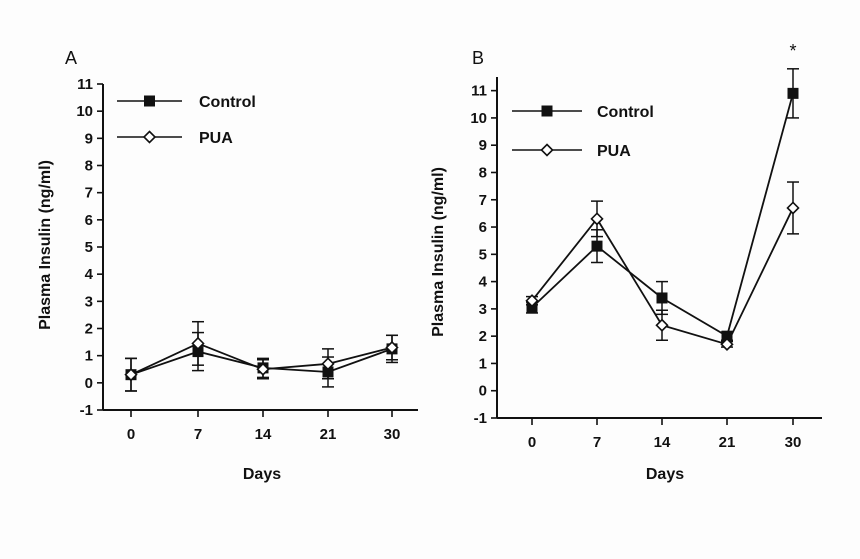 The image size is (860, 559). I want to click on y-tick-label-a: 11, so click(85, 84).